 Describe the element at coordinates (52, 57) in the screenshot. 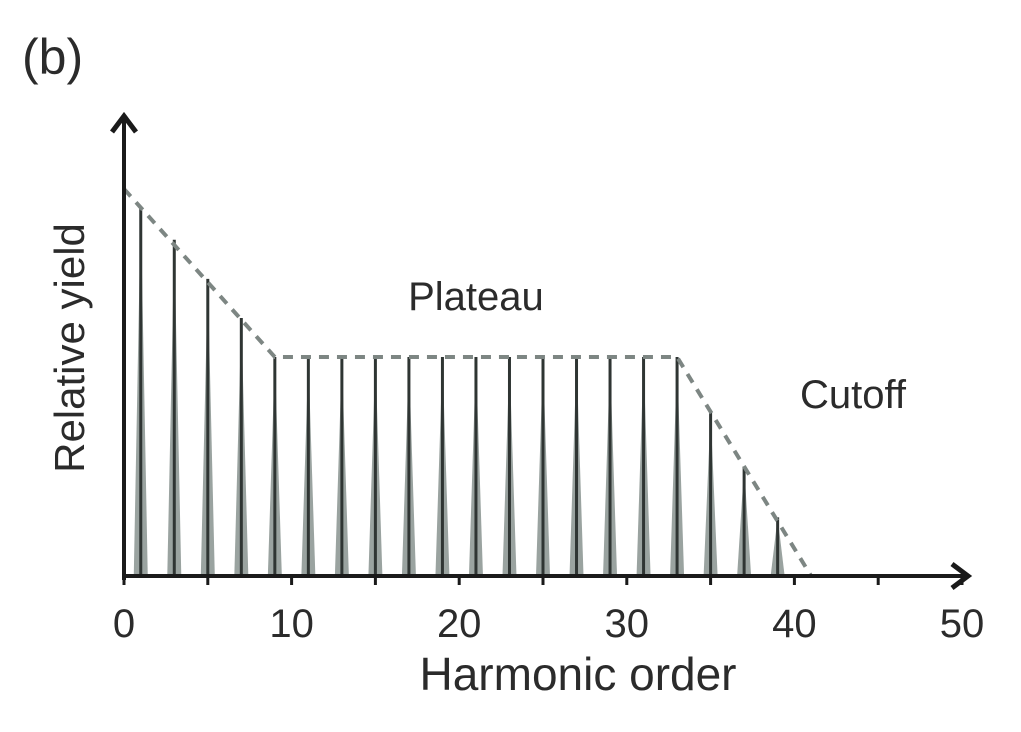

I see `panel-label: (b)` at that location.